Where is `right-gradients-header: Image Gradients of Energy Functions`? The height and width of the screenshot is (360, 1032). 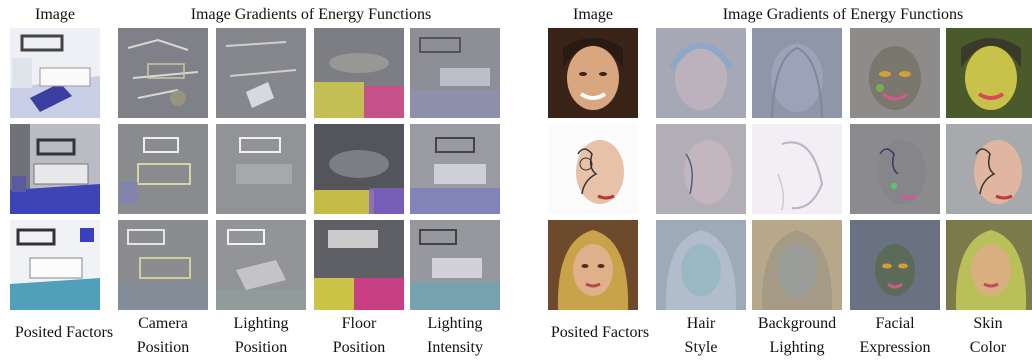 right-gradients-header: Image Gradients of Energy Functions is located at coordinates (843, 14).